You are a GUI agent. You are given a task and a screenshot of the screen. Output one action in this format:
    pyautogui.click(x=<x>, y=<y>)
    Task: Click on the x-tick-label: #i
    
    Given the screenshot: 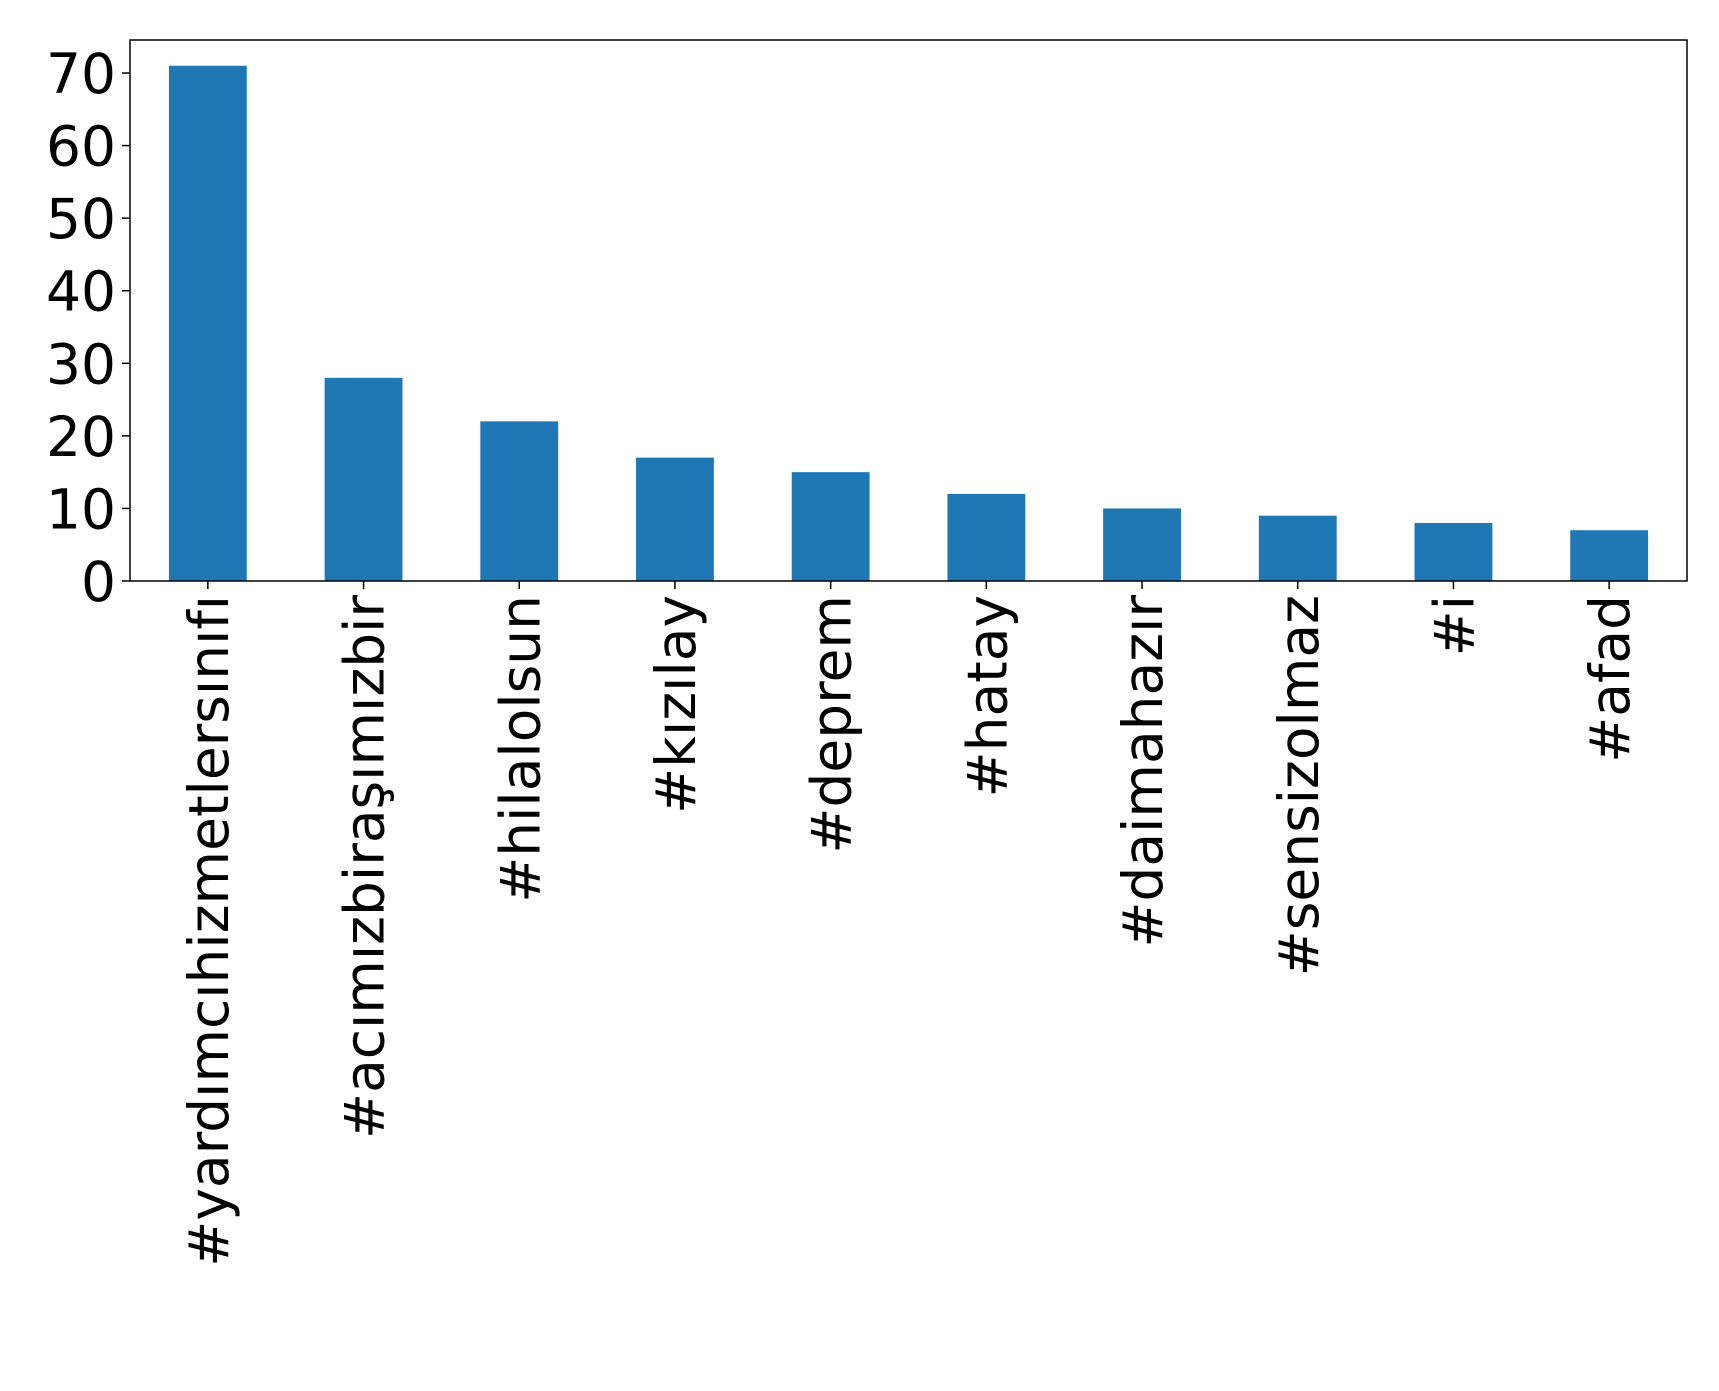 What is the action you would take?
    pyautogui.click(x=1454, y=625)
    